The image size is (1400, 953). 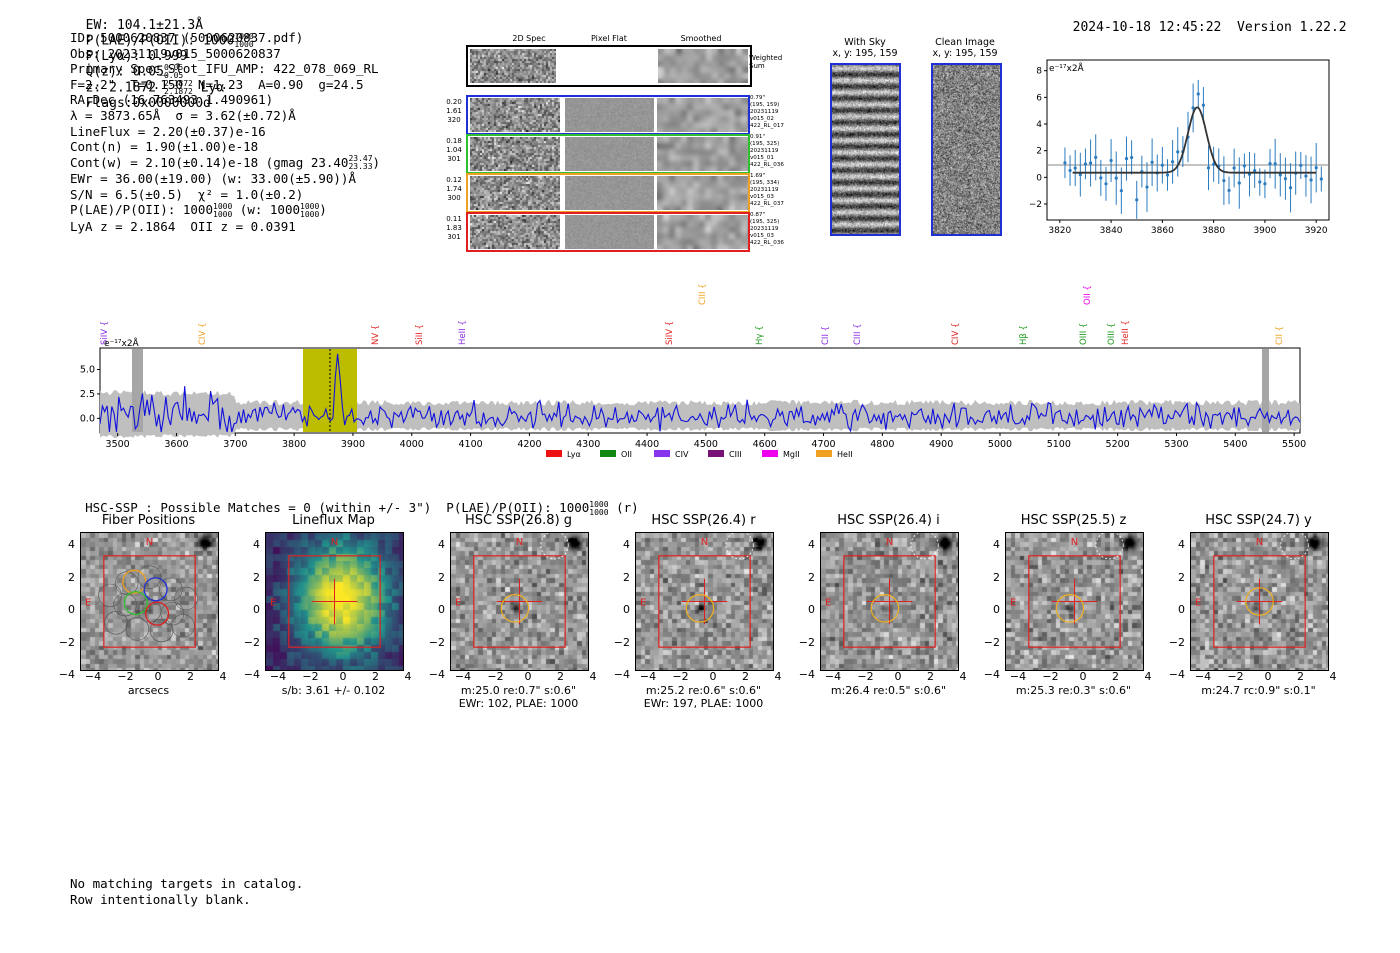 What do you see at coordinates (1264, 229) in the screenshot?
I see `fit-plot-xtick-label: 3900` at bounding box center [1264, 229].